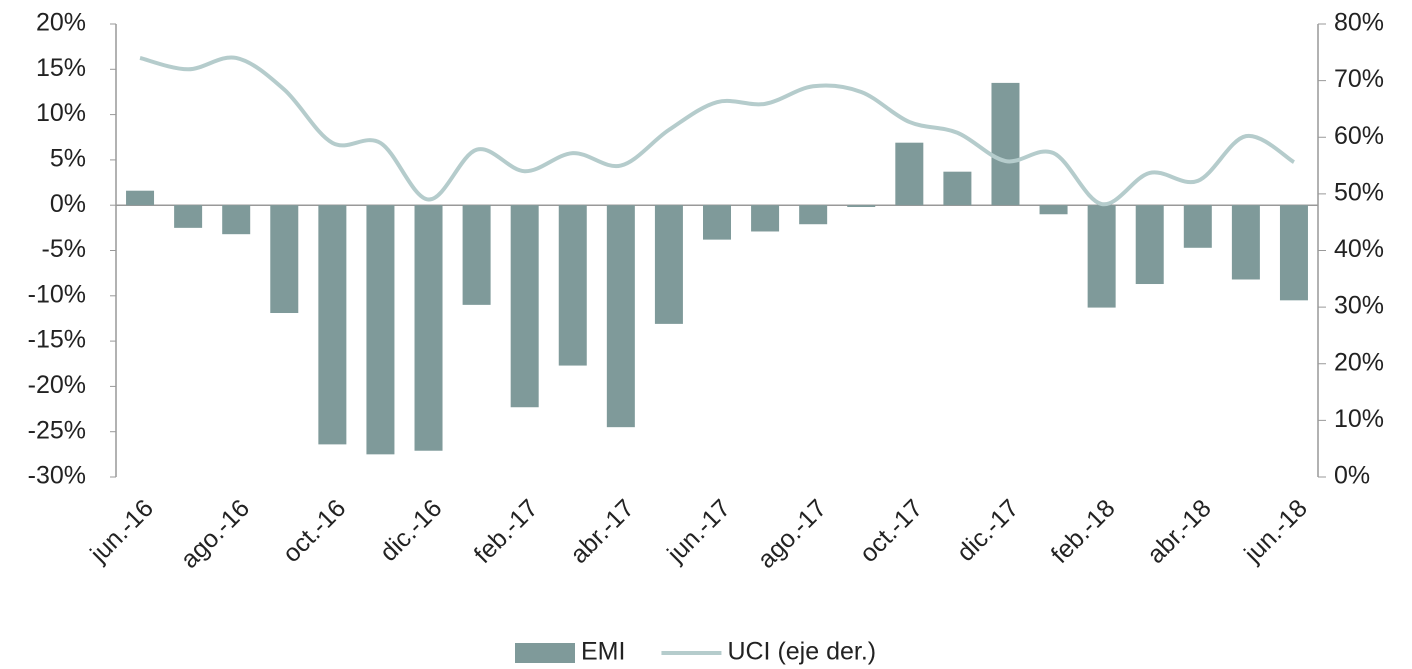  I want to click on y2-tick-label: 0%, so click(1352, 476).